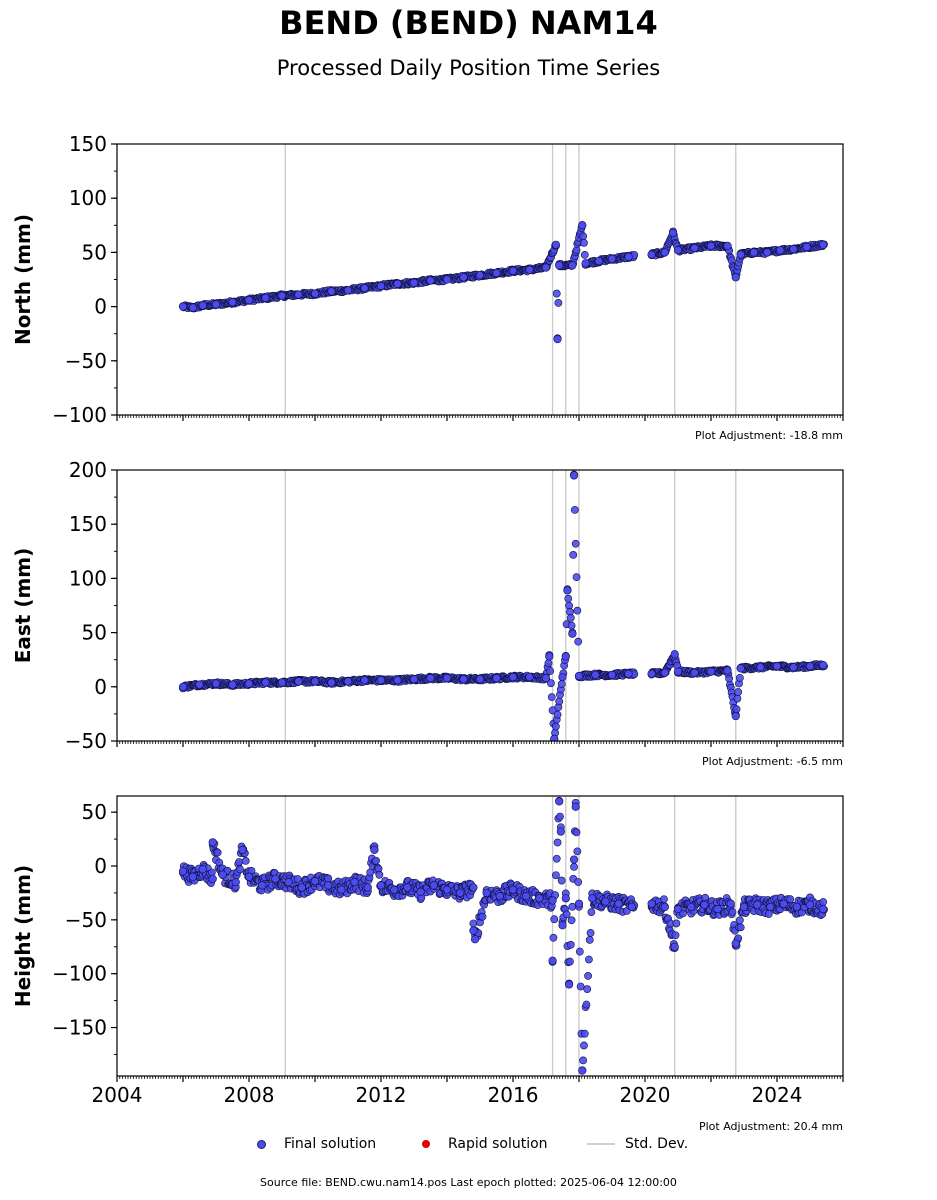 Image resolution: width=937 pixels, height=1200 pixels. What do you see at coordinates (88, 144) in the screenshot?
I see `y-tick-label: 150` at bounding box center [88, 144].